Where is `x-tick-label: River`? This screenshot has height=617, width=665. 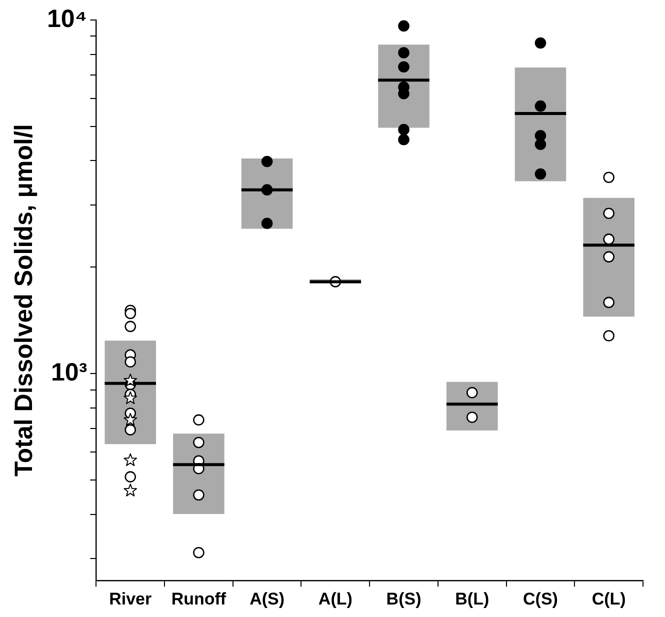 x-tick-label: River is located at coordinates (130, 598).